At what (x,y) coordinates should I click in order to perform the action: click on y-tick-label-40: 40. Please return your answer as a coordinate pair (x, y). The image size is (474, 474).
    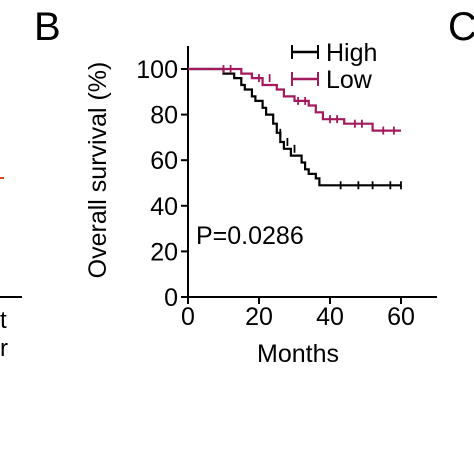
    Looking at the image, I should click on (164, 207).